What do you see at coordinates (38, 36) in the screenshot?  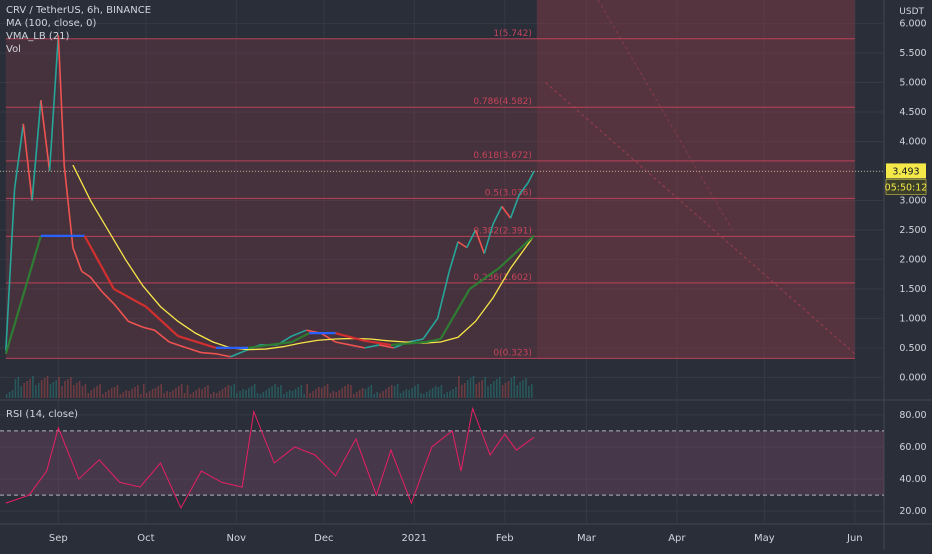 I see `indicator-vma: VMA_LB (21)` at bounding box center [38, 36].